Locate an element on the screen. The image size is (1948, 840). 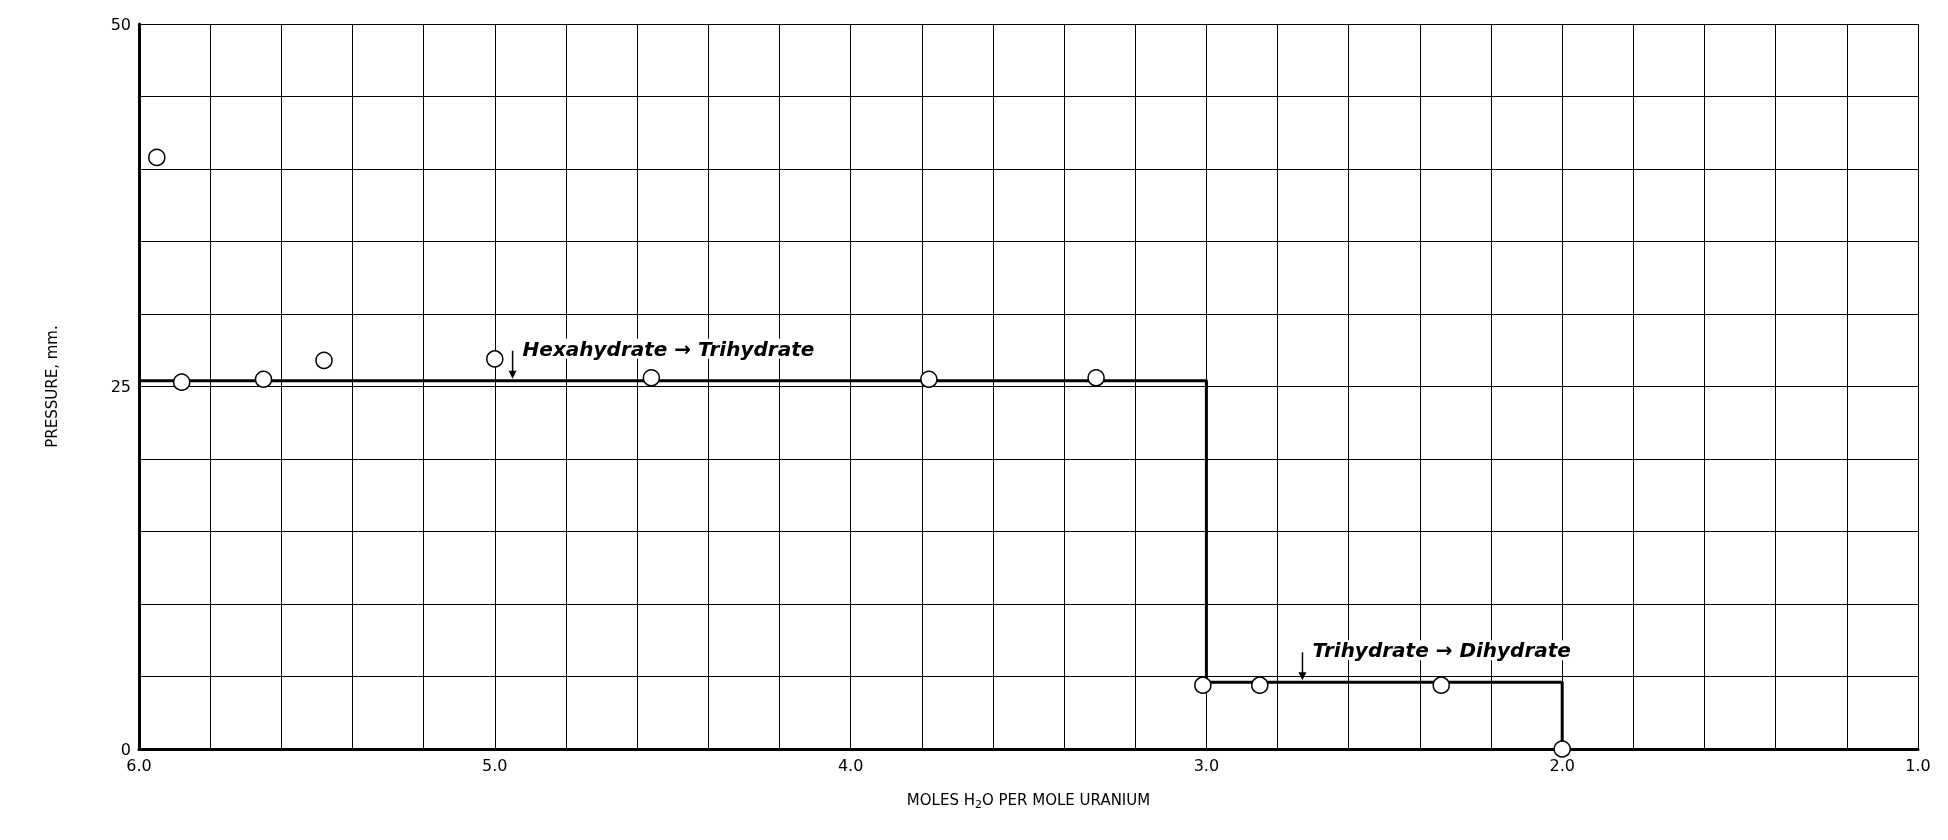
x-tick-label: 2.0 is located at coordinates (1562, 765).